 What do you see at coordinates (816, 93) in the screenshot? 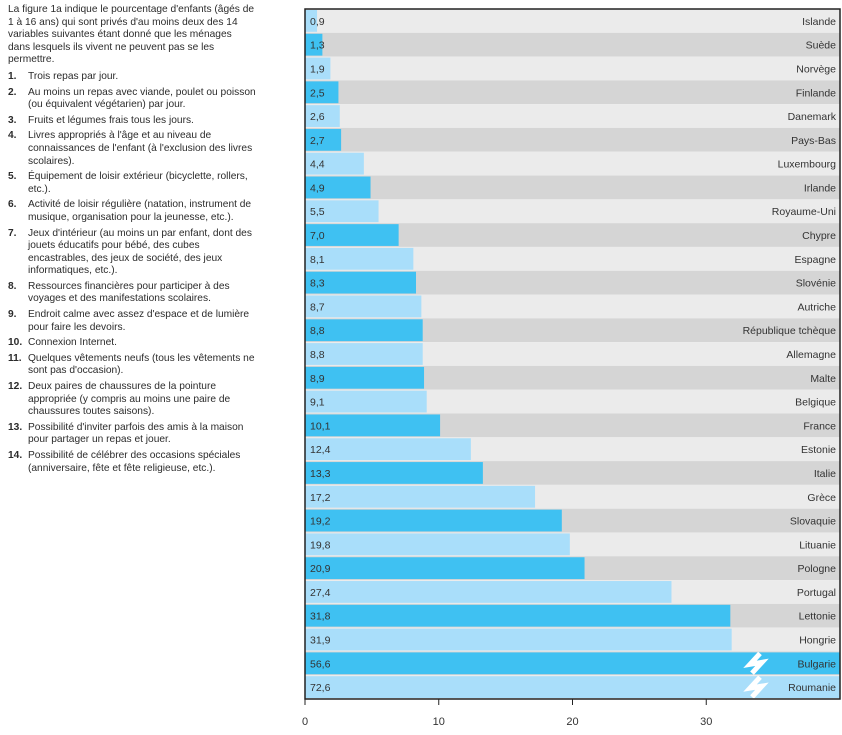
I see `category-label: Finlande` at bounding box center [816, 93].